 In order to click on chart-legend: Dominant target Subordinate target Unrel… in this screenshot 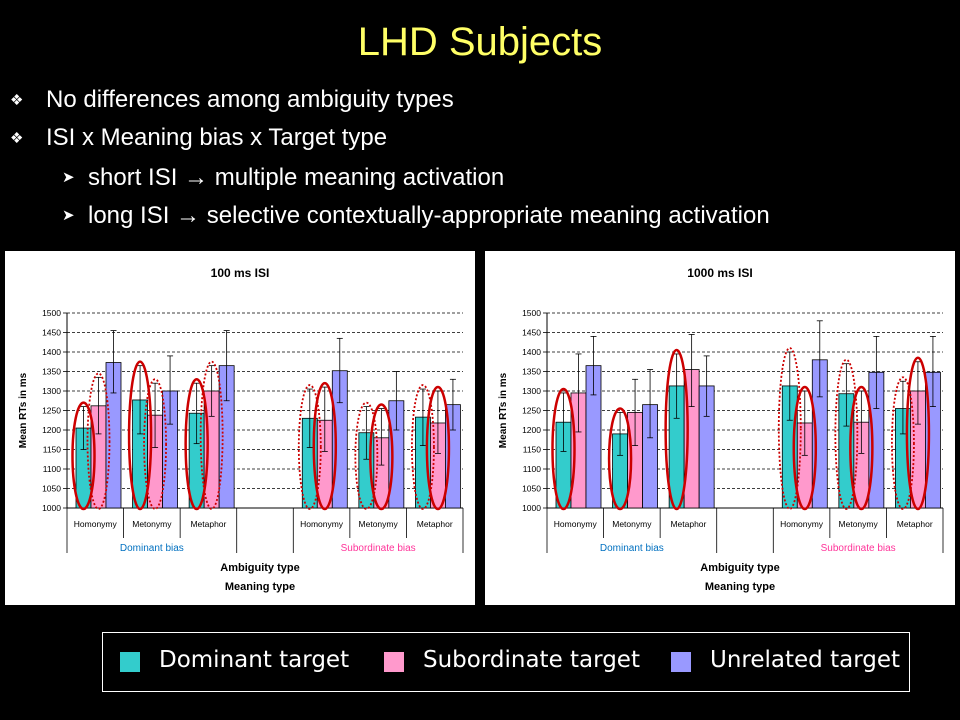, I will do `click(506, 662)`.